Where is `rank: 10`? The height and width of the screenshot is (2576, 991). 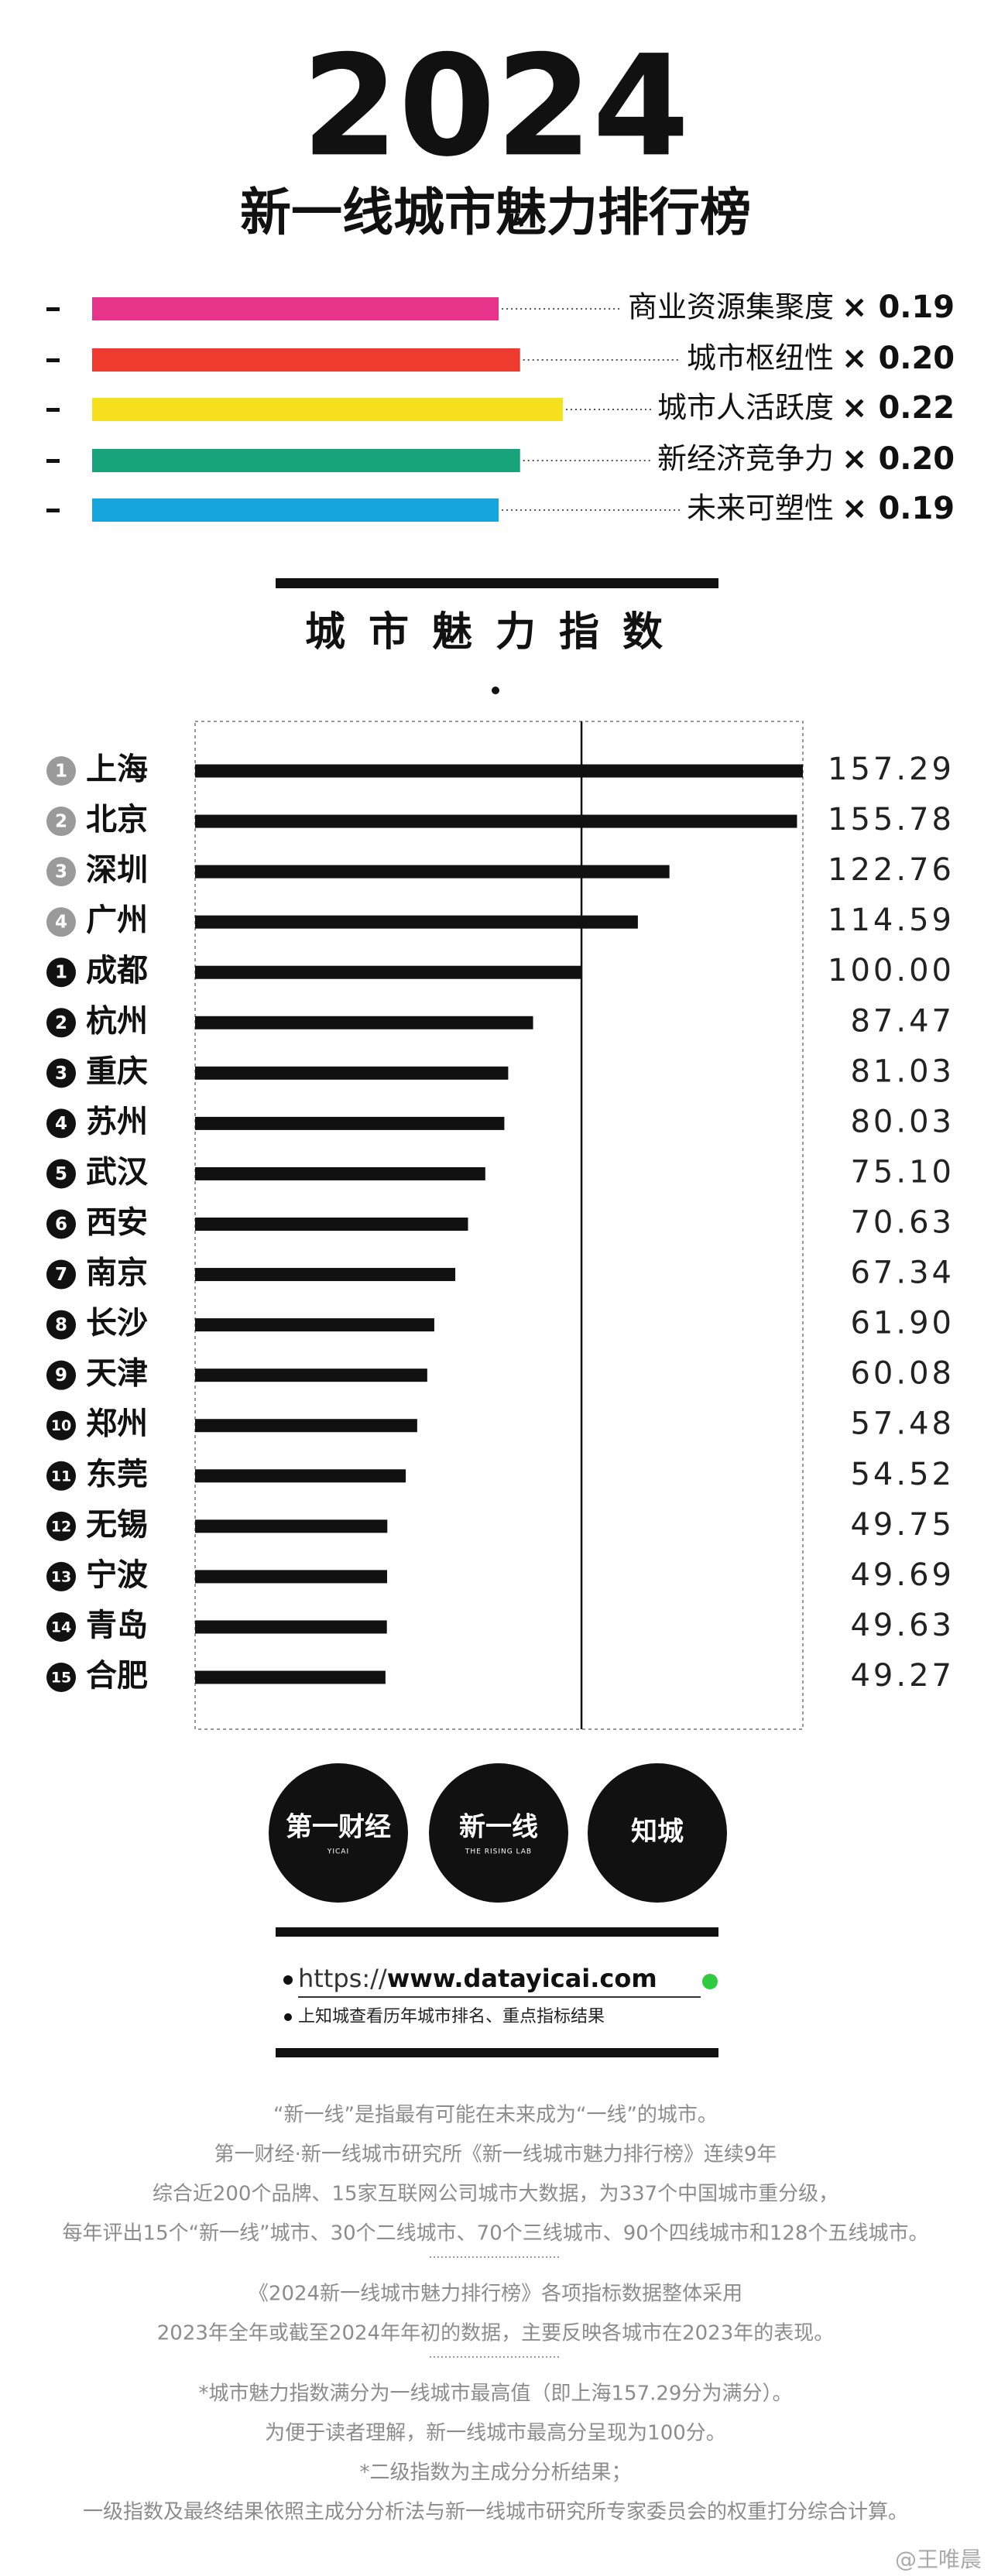 rank: 10 is located at coordinates (61, 1426).